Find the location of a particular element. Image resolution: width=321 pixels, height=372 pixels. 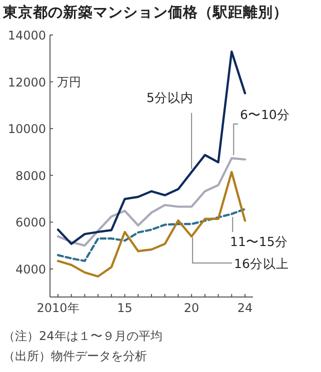

y-tick-label: 6000 is located at coordinates (30, 223).